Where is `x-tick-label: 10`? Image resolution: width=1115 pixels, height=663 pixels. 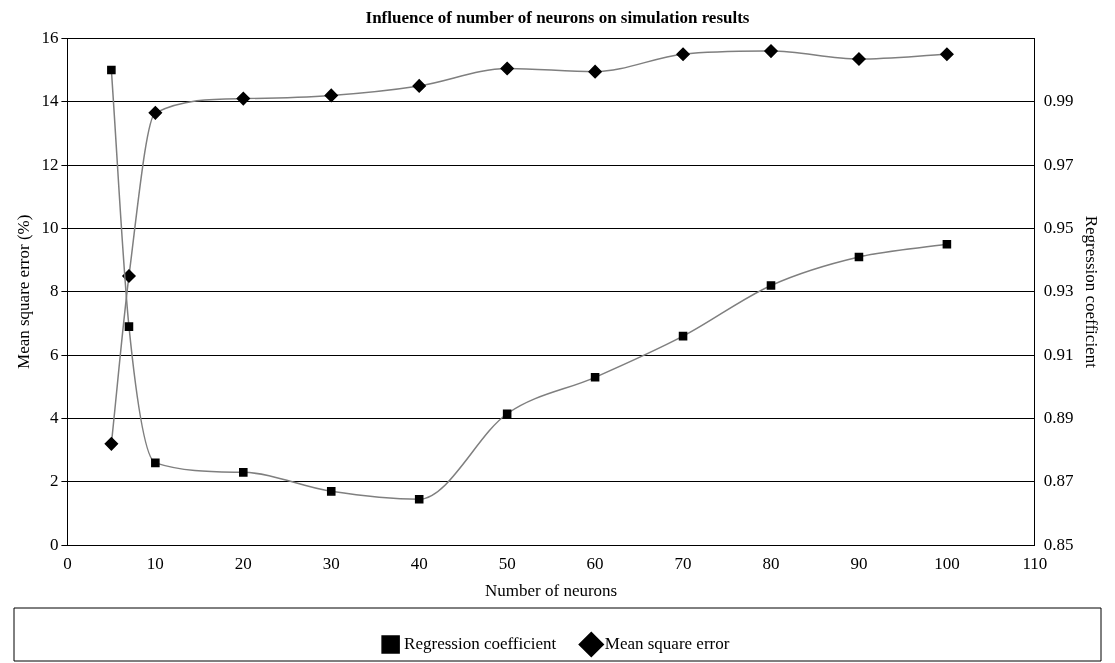
x-tick-label: 10 is located at coordinates (155, 563).